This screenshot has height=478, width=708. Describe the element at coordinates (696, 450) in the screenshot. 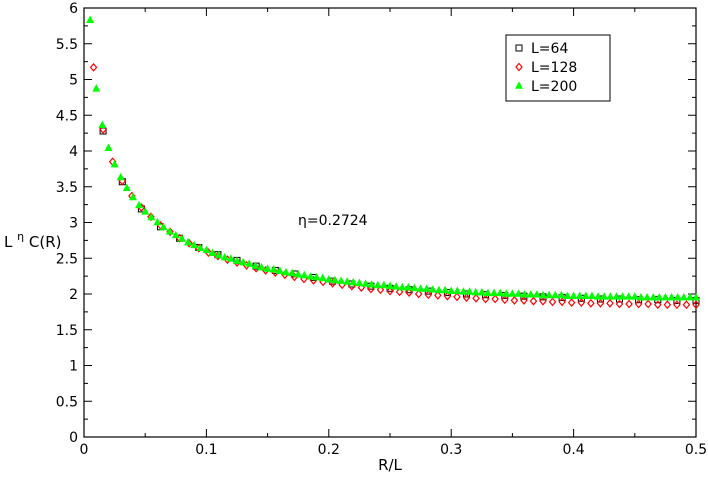

I see `x-tick-label: 0.5` at that location.